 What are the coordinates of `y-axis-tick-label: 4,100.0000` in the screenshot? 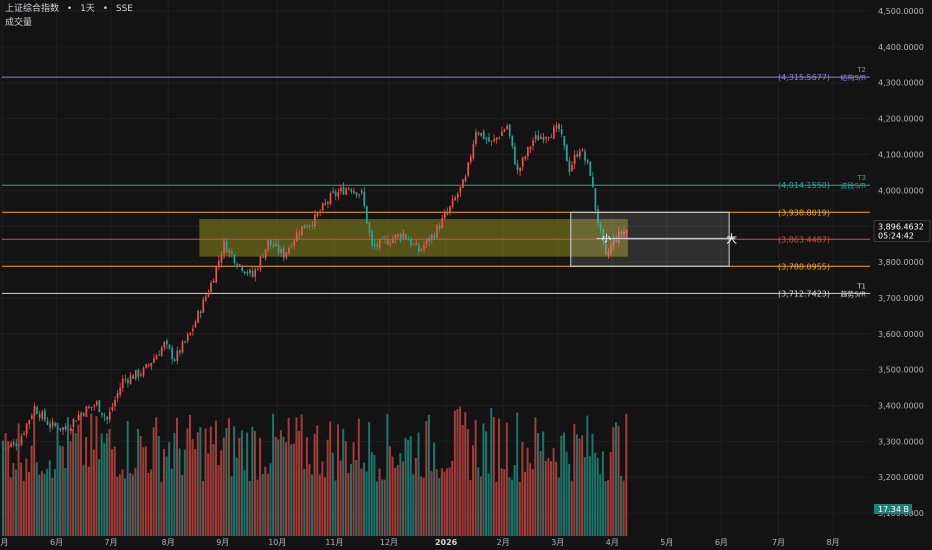 It's located at (901, 154).